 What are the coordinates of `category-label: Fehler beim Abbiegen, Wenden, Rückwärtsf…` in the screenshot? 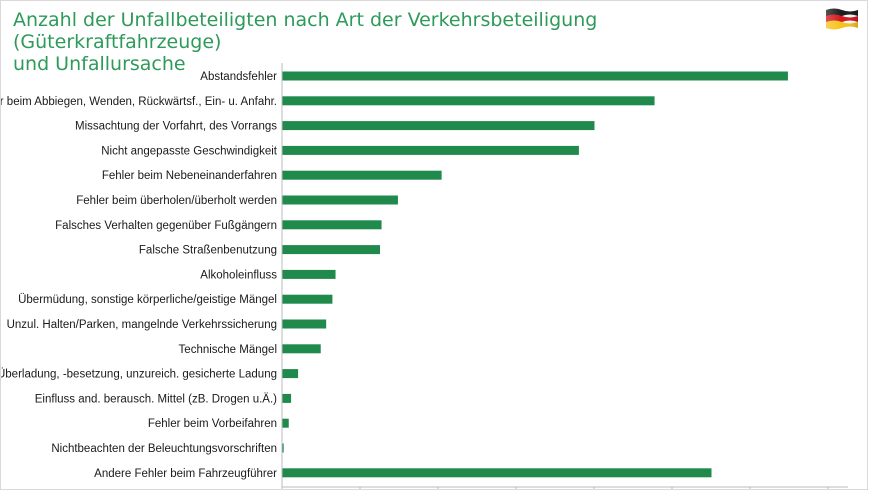 It's located at (139, 102).